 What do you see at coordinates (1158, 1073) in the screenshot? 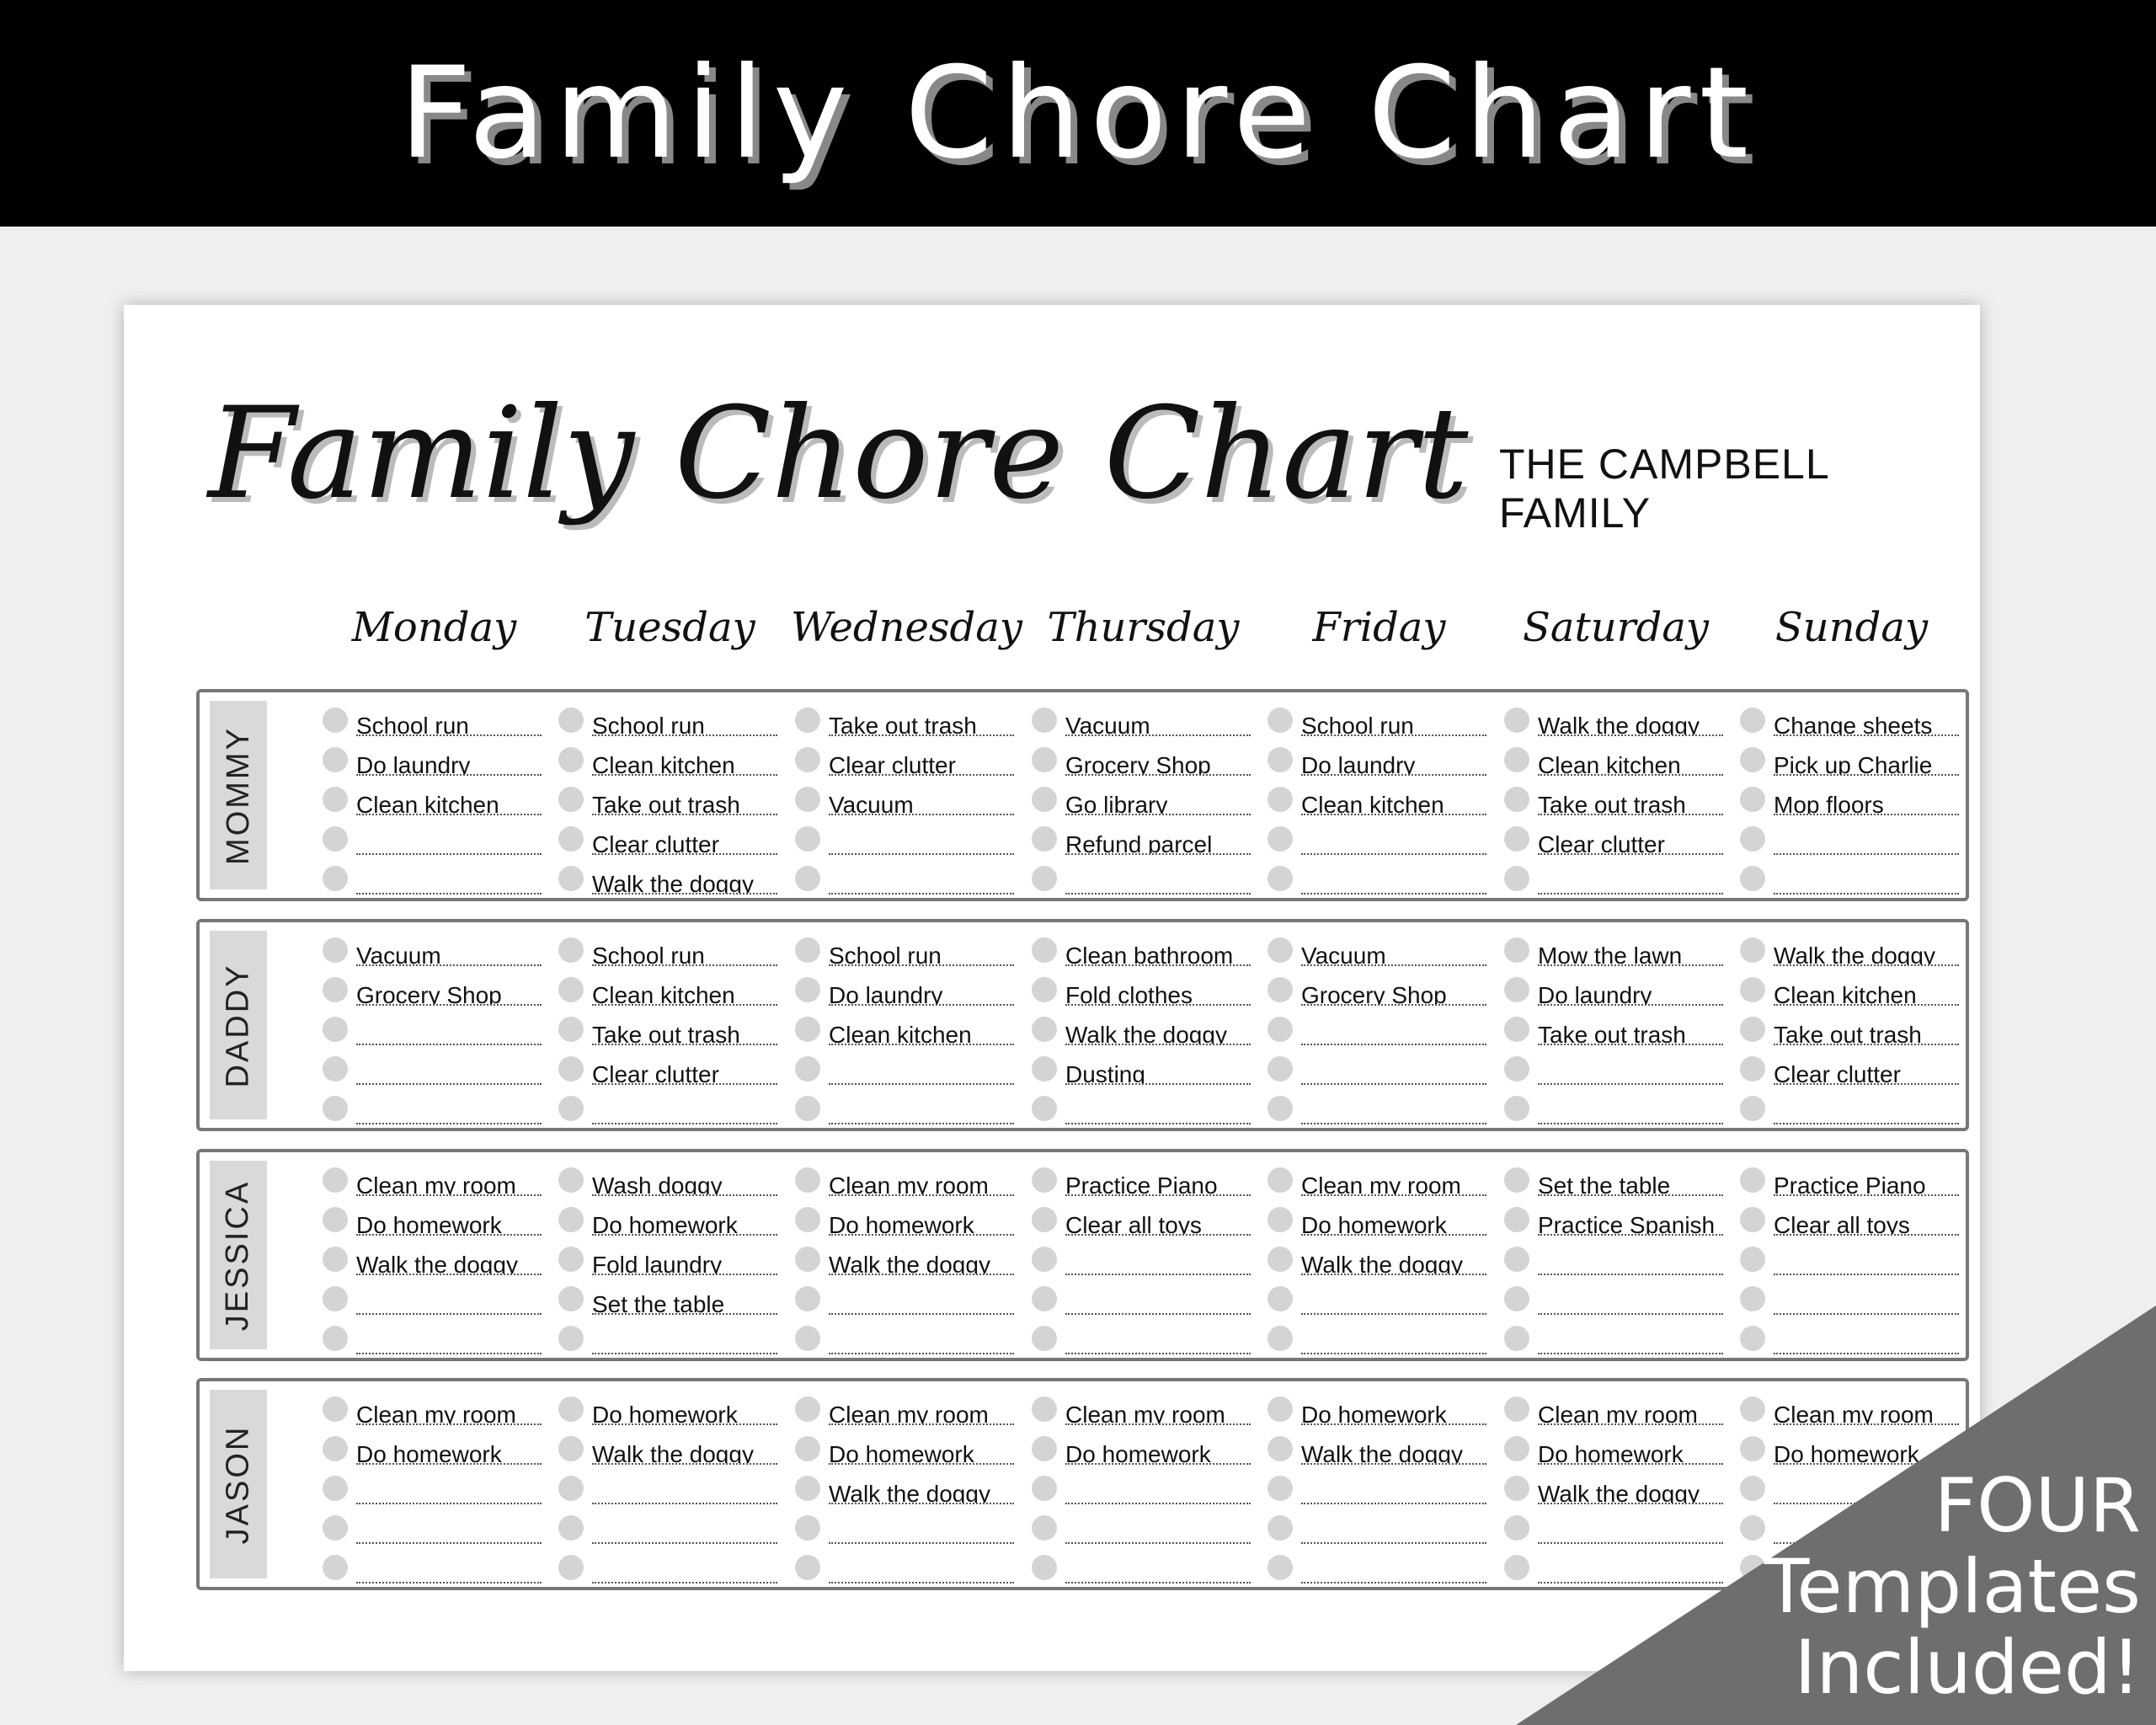
I see `chore-text: Dusting` at bounding box center [1158, 1073].